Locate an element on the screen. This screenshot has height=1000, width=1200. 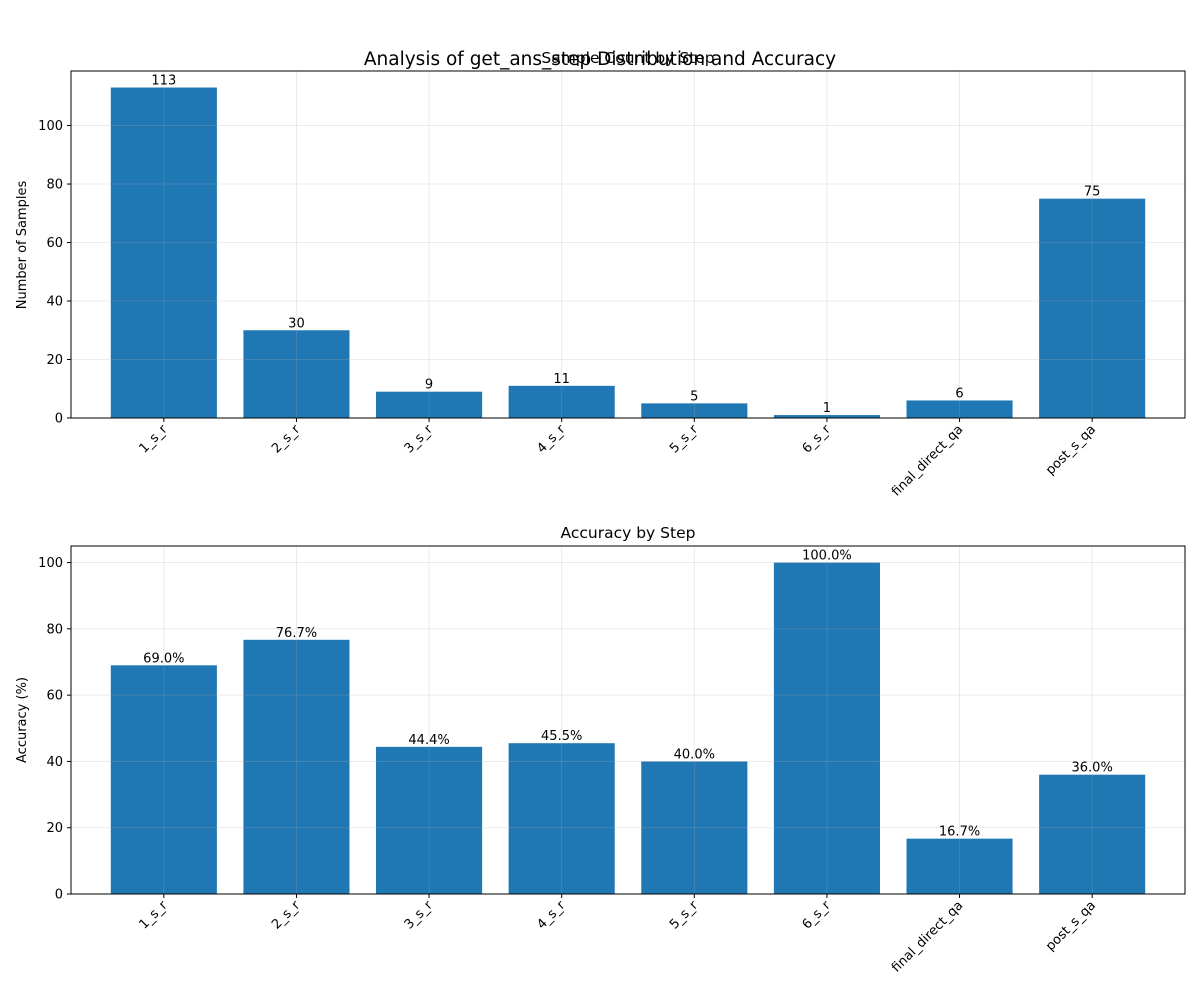
sample-count-value-label: 75 is located at coordinates (1092, 192).